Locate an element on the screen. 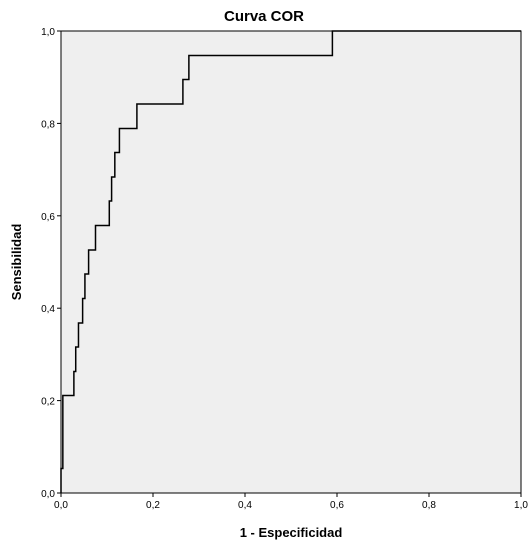  x-tick-label: 0,6 is located at coordinates (337, 505).